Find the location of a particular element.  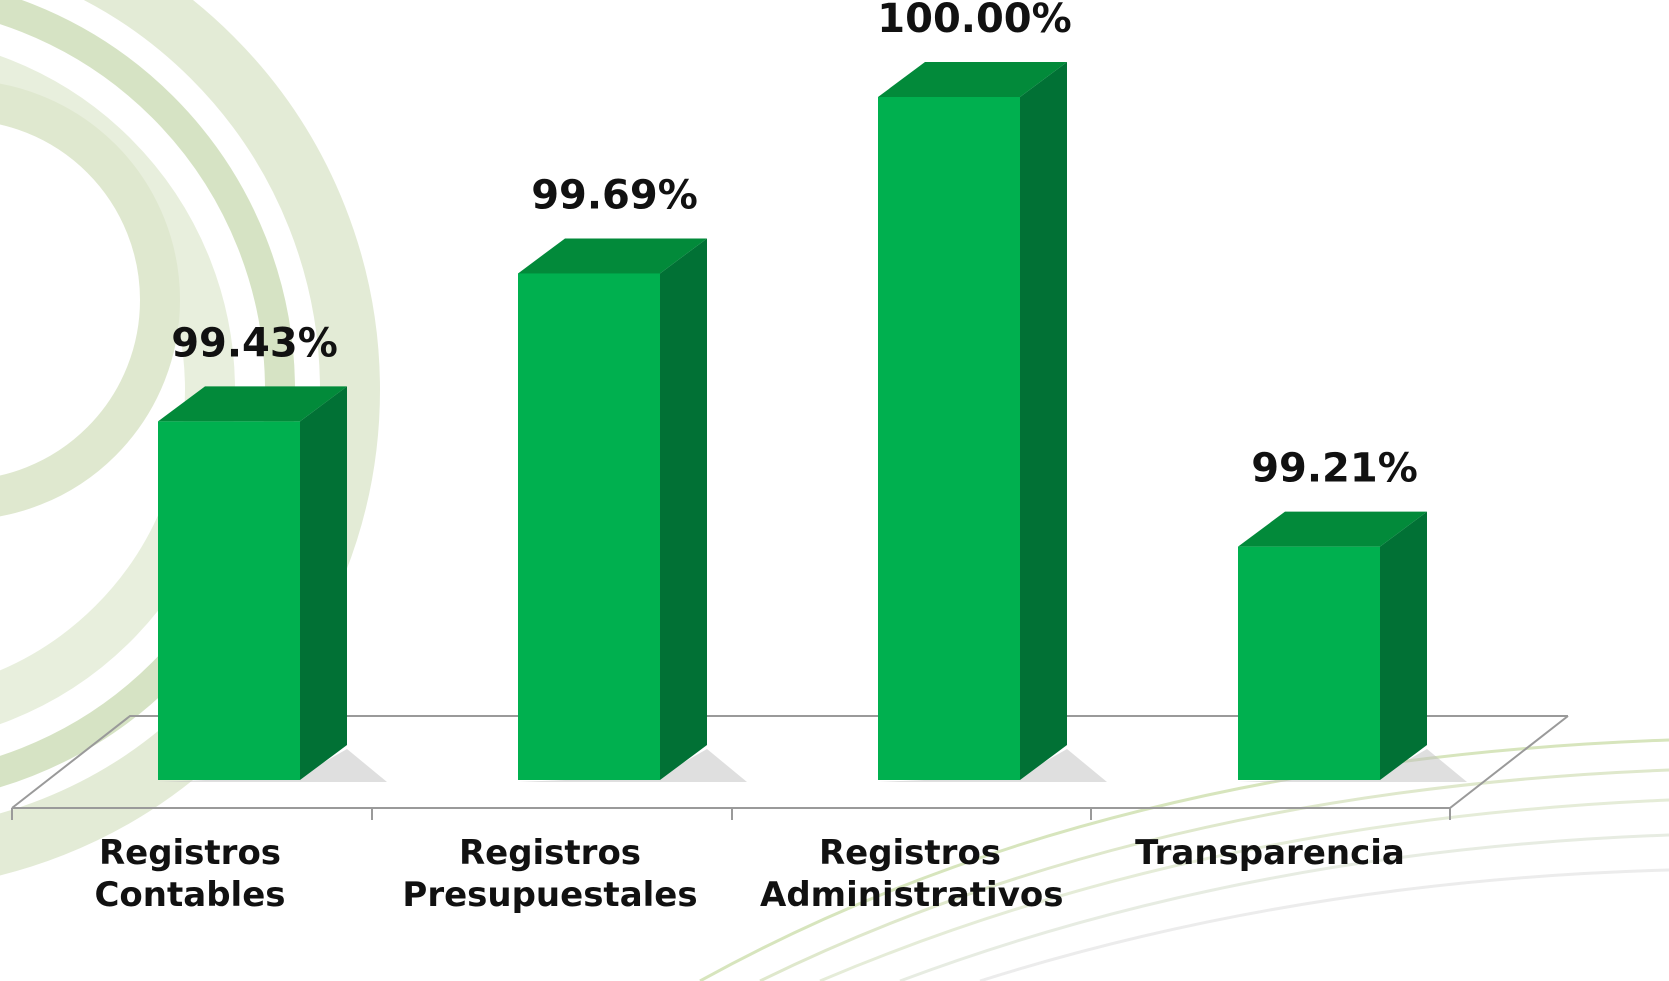

category-label: Registros Administrativos is located at coordinates (912, 874).